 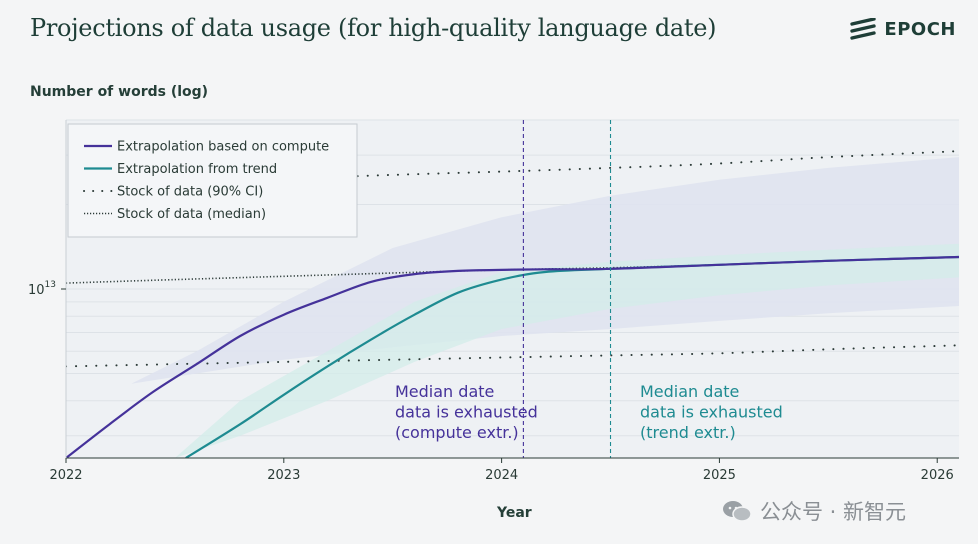 I want to click on legend-label: Extrapolation from trend, so click(x=197, y=169).